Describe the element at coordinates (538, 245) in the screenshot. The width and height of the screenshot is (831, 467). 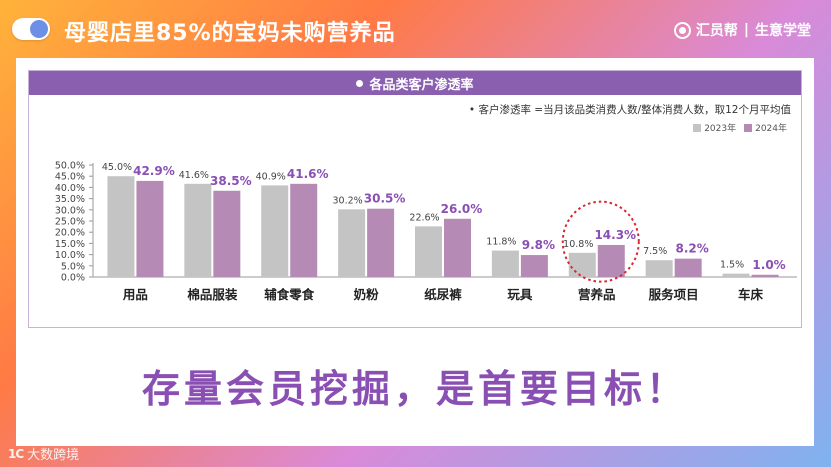
I see `data-label: 9.8%` at that location.